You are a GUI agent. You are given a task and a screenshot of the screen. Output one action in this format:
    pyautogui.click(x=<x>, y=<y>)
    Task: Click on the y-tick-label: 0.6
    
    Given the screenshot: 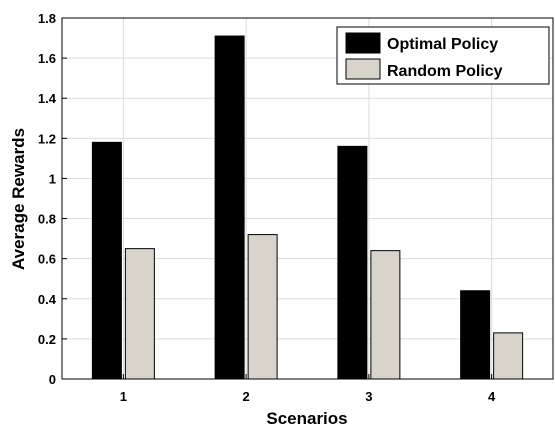 What is the action you would take?
    pyautogui.click(x=47, y=259)
    